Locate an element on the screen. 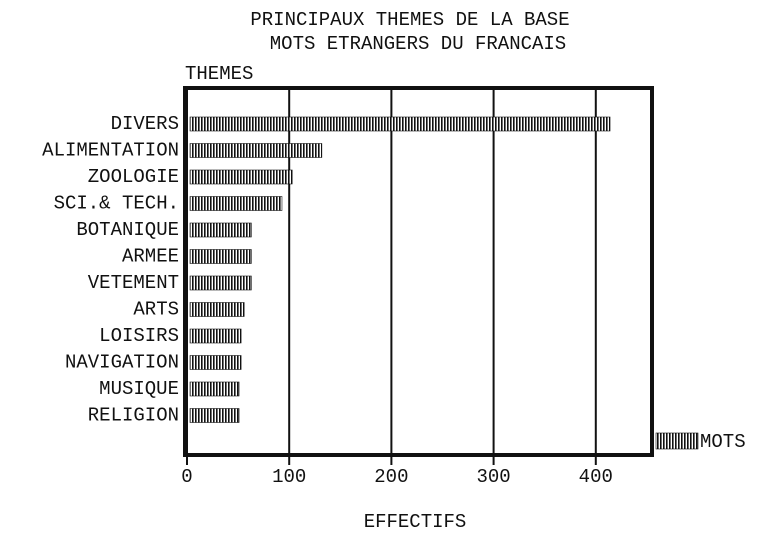 Image resolution: width=759 pixels, height=534 pixels. y-axis-label: THEMES is located at coordinates (219, 74).